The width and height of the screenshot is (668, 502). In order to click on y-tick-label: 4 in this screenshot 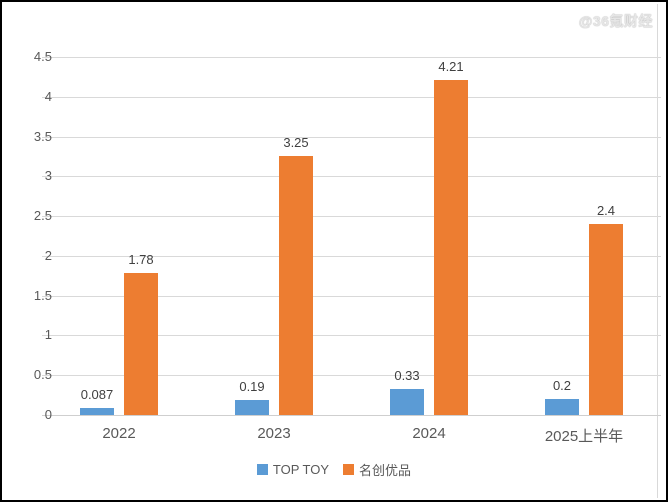, I will do `click(48, 96)`.